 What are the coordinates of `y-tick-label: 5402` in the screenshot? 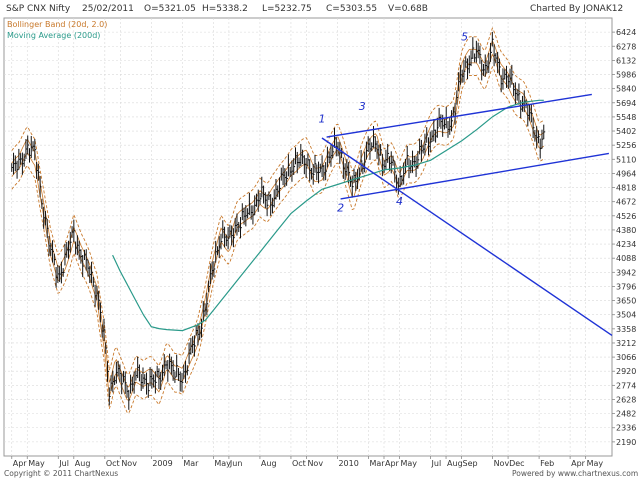 It's located at (626, 131).